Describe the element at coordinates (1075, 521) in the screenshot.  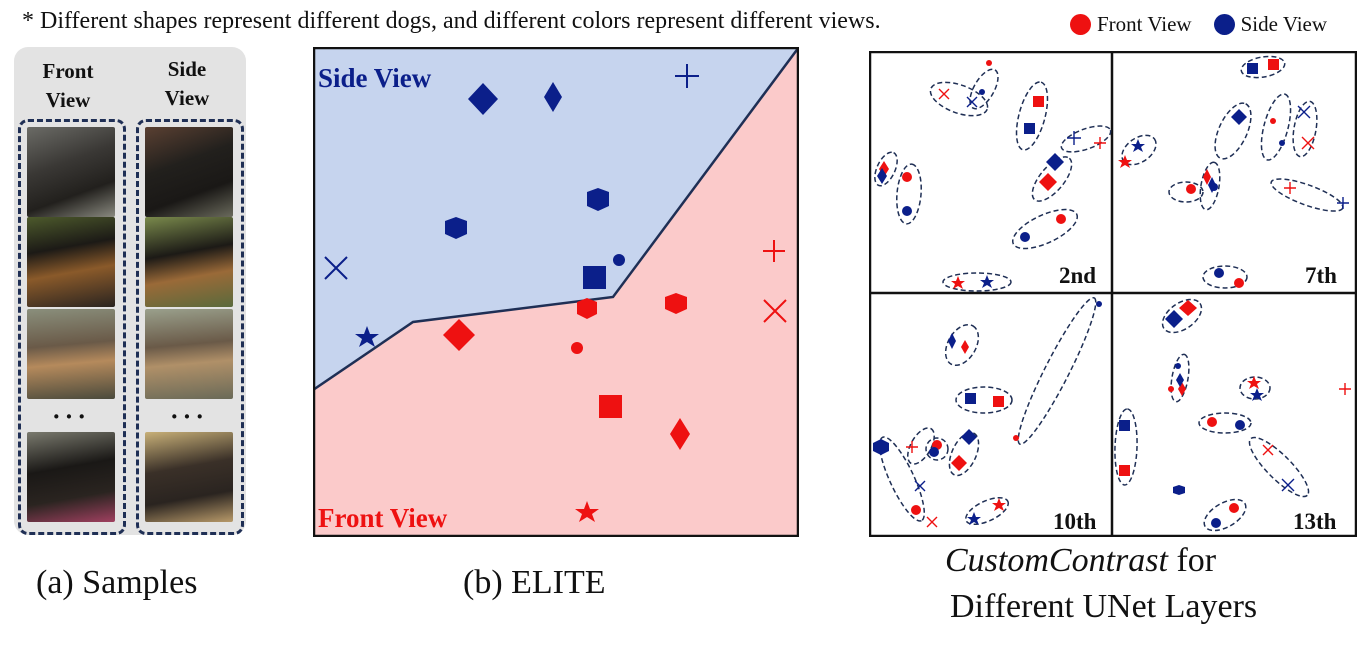
I see `layer-label-10th: 10th` at that location.